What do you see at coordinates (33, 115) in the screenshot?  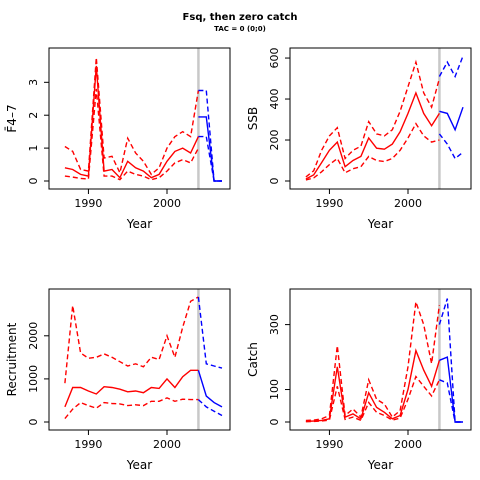 I see `y-tick-label: 2` at bounding box center [33, 115].